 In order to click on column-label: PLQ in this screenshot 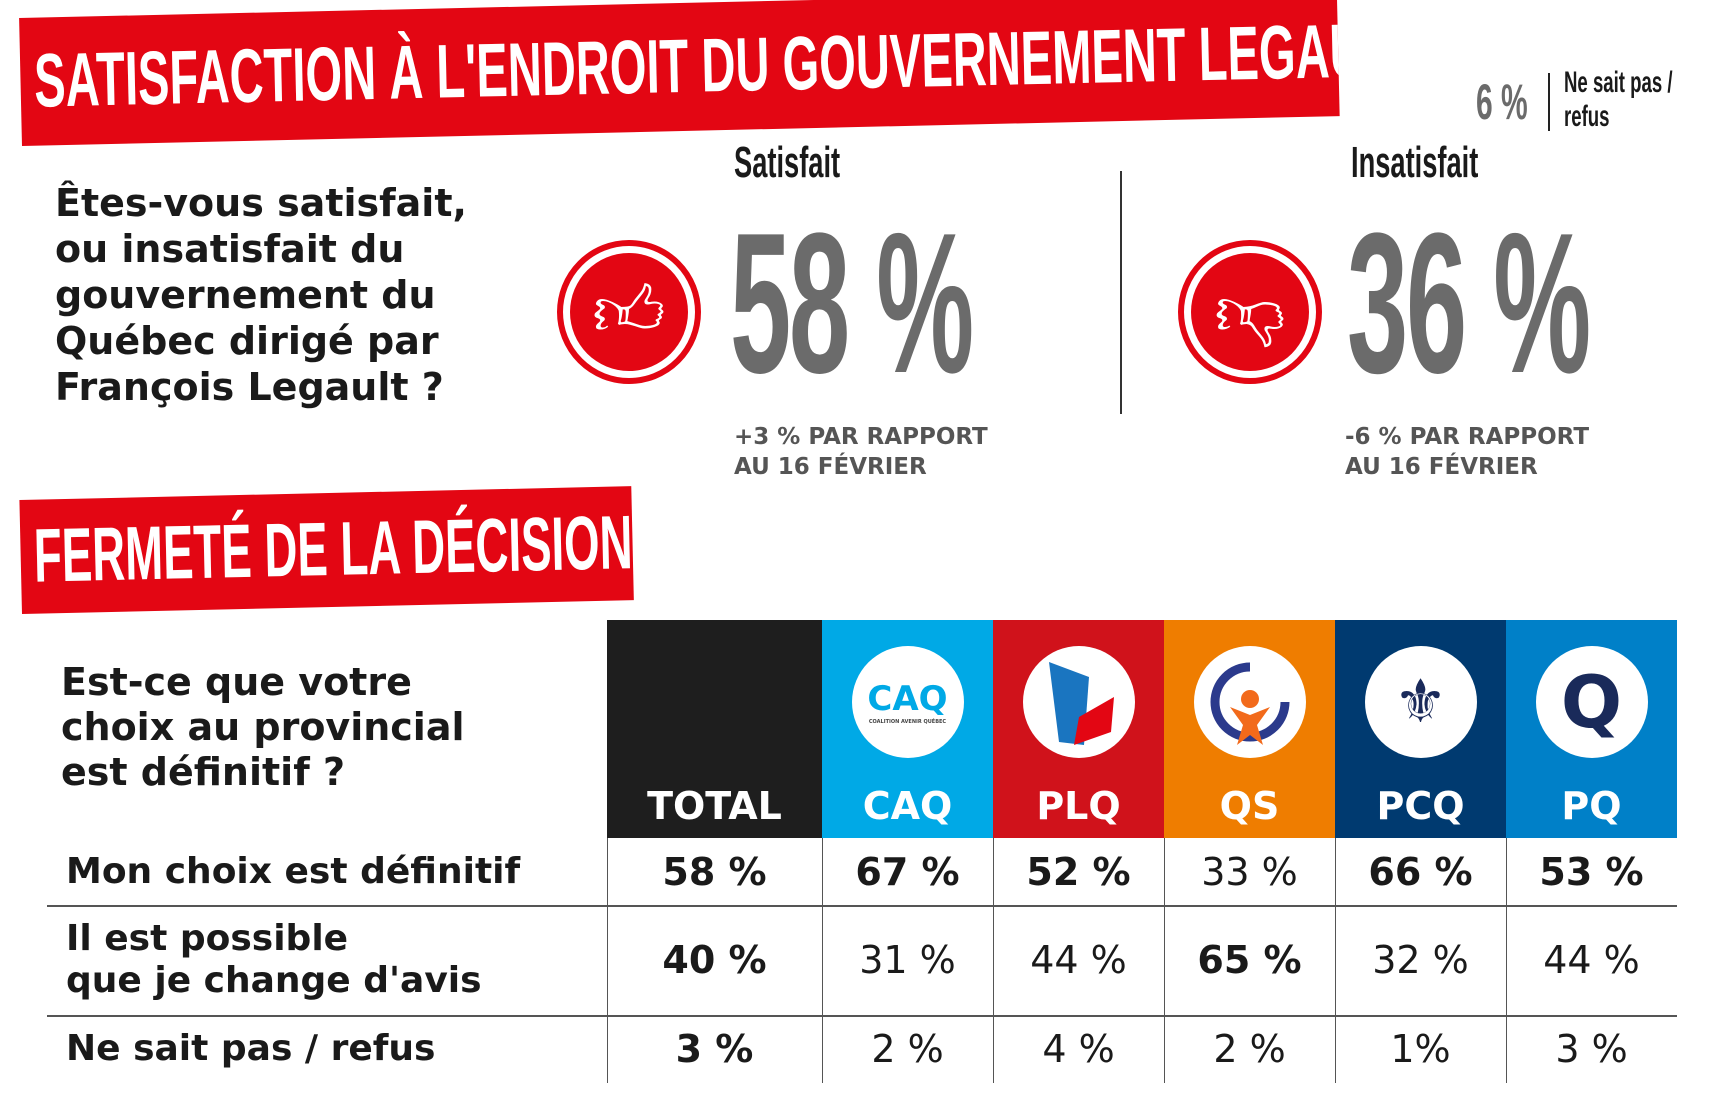, I will do `click(1078, 806)`.